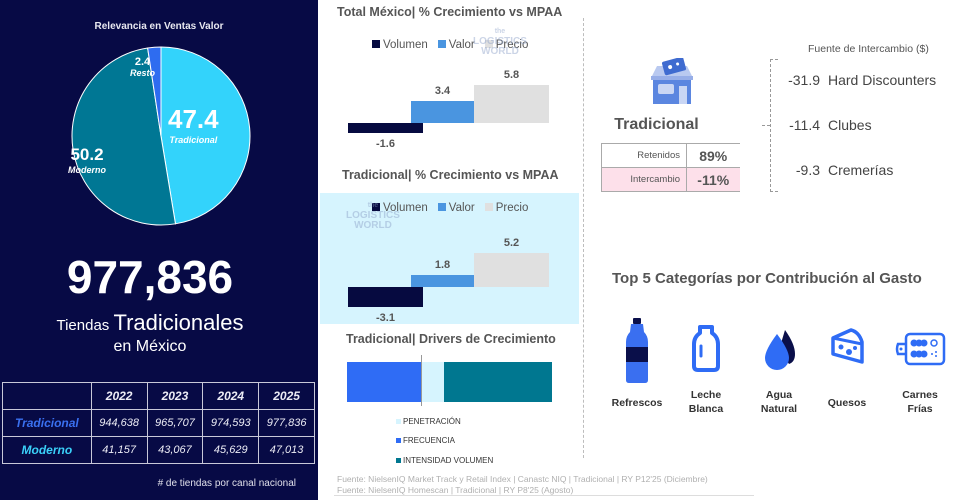  What do you see at coordinates (432, 382) in the screenshot?
I see `driver-bar-penetracion` at bounding box center [432, 382].